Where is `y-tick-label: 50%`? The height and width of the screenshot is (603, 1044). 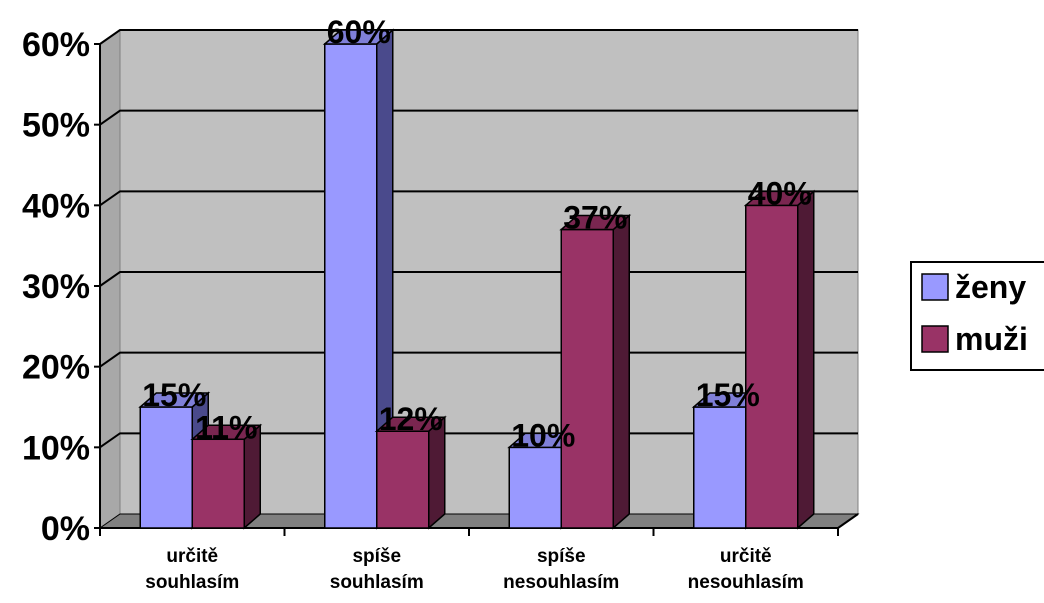
y-tick-label: 50% is located at coordinates (56, 126).